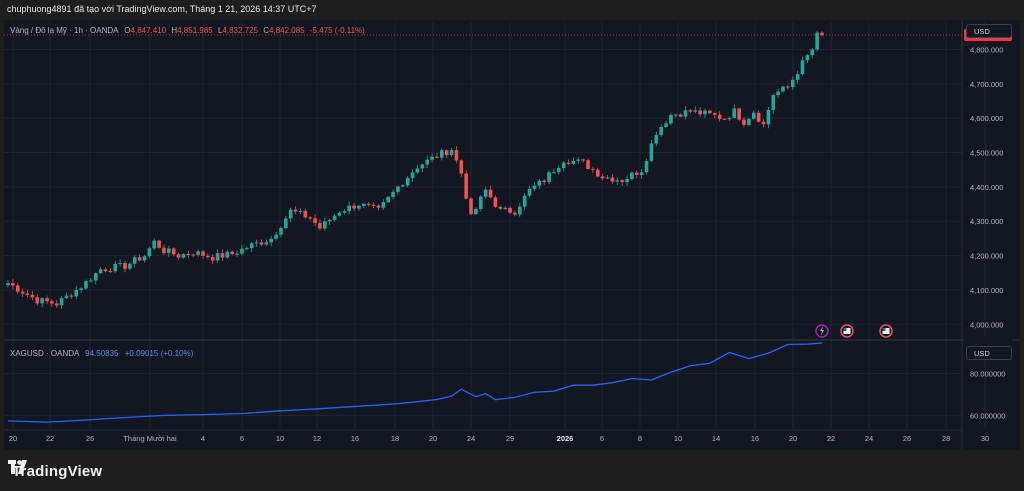  I want to click on brand-logo: TradingView, so click(55, 471).